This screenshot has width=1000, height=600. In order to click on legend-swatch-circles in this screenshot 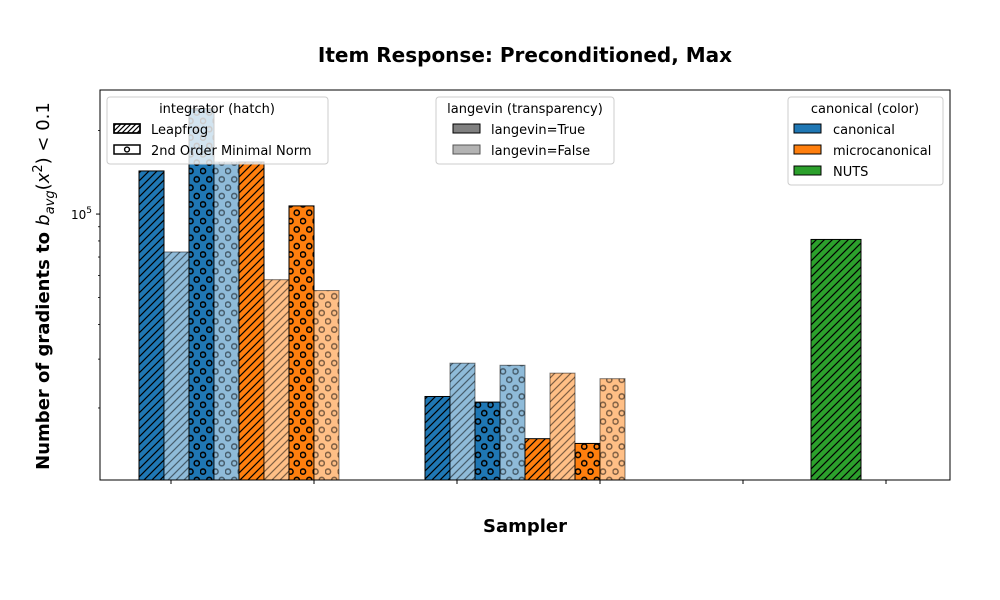, I will do `click(127, 149)`.